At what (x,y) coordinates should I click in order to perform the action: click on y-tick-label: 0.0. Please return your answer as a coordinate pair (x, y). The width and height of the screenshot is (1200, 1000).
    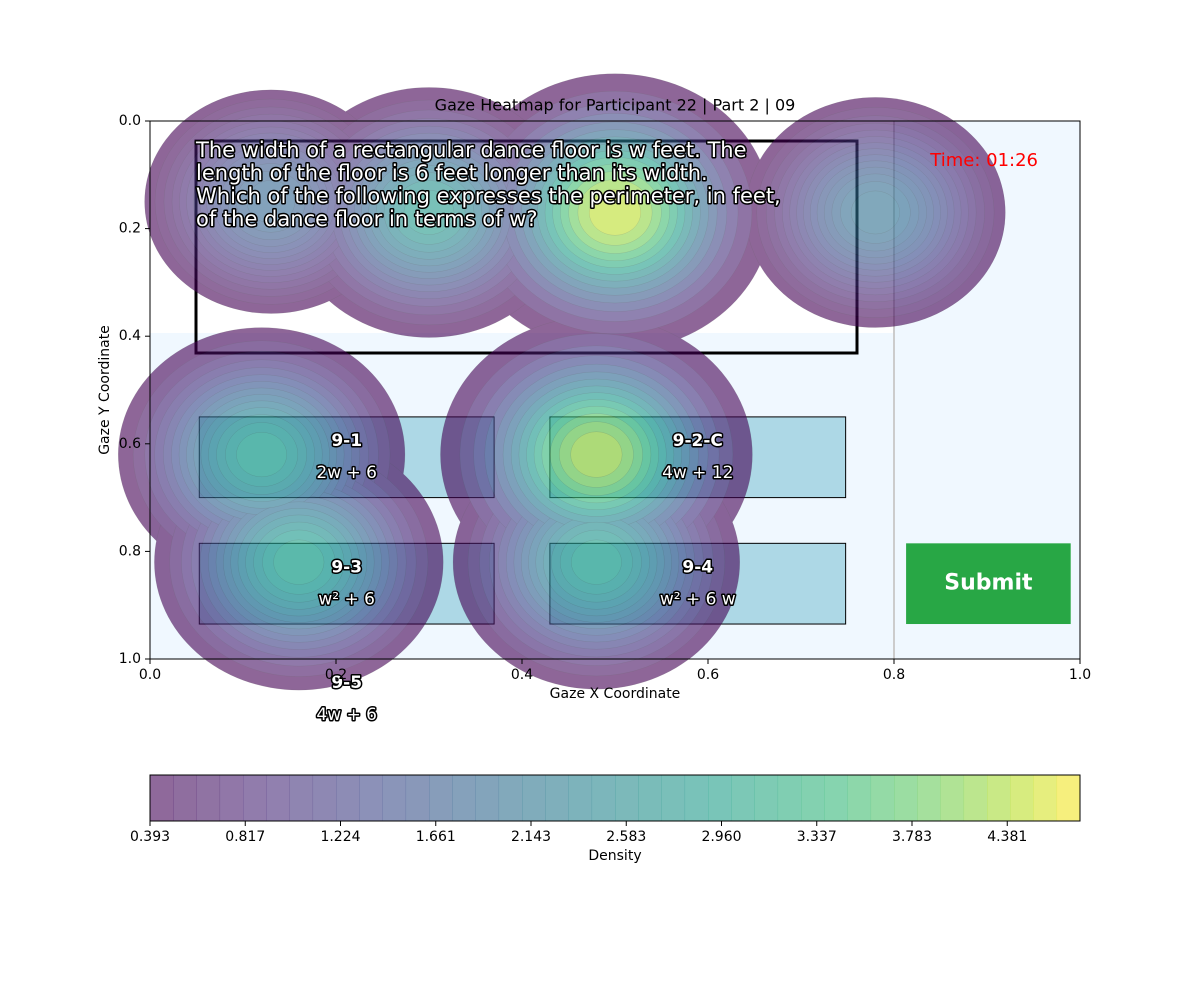
    Looking at the image, I should click on (130, 121).